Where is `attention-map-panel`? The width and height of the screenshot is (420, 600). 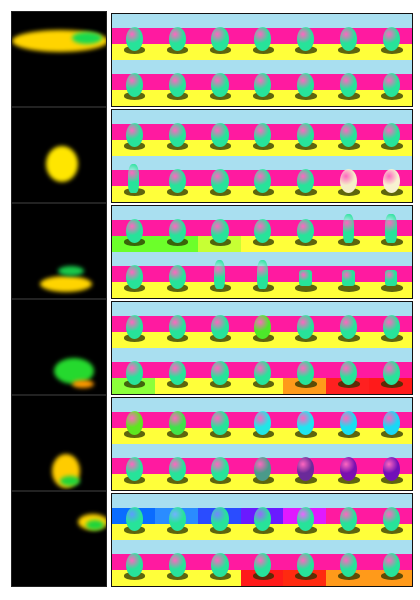 attention-map-panel is located at coordinates (59, 443).